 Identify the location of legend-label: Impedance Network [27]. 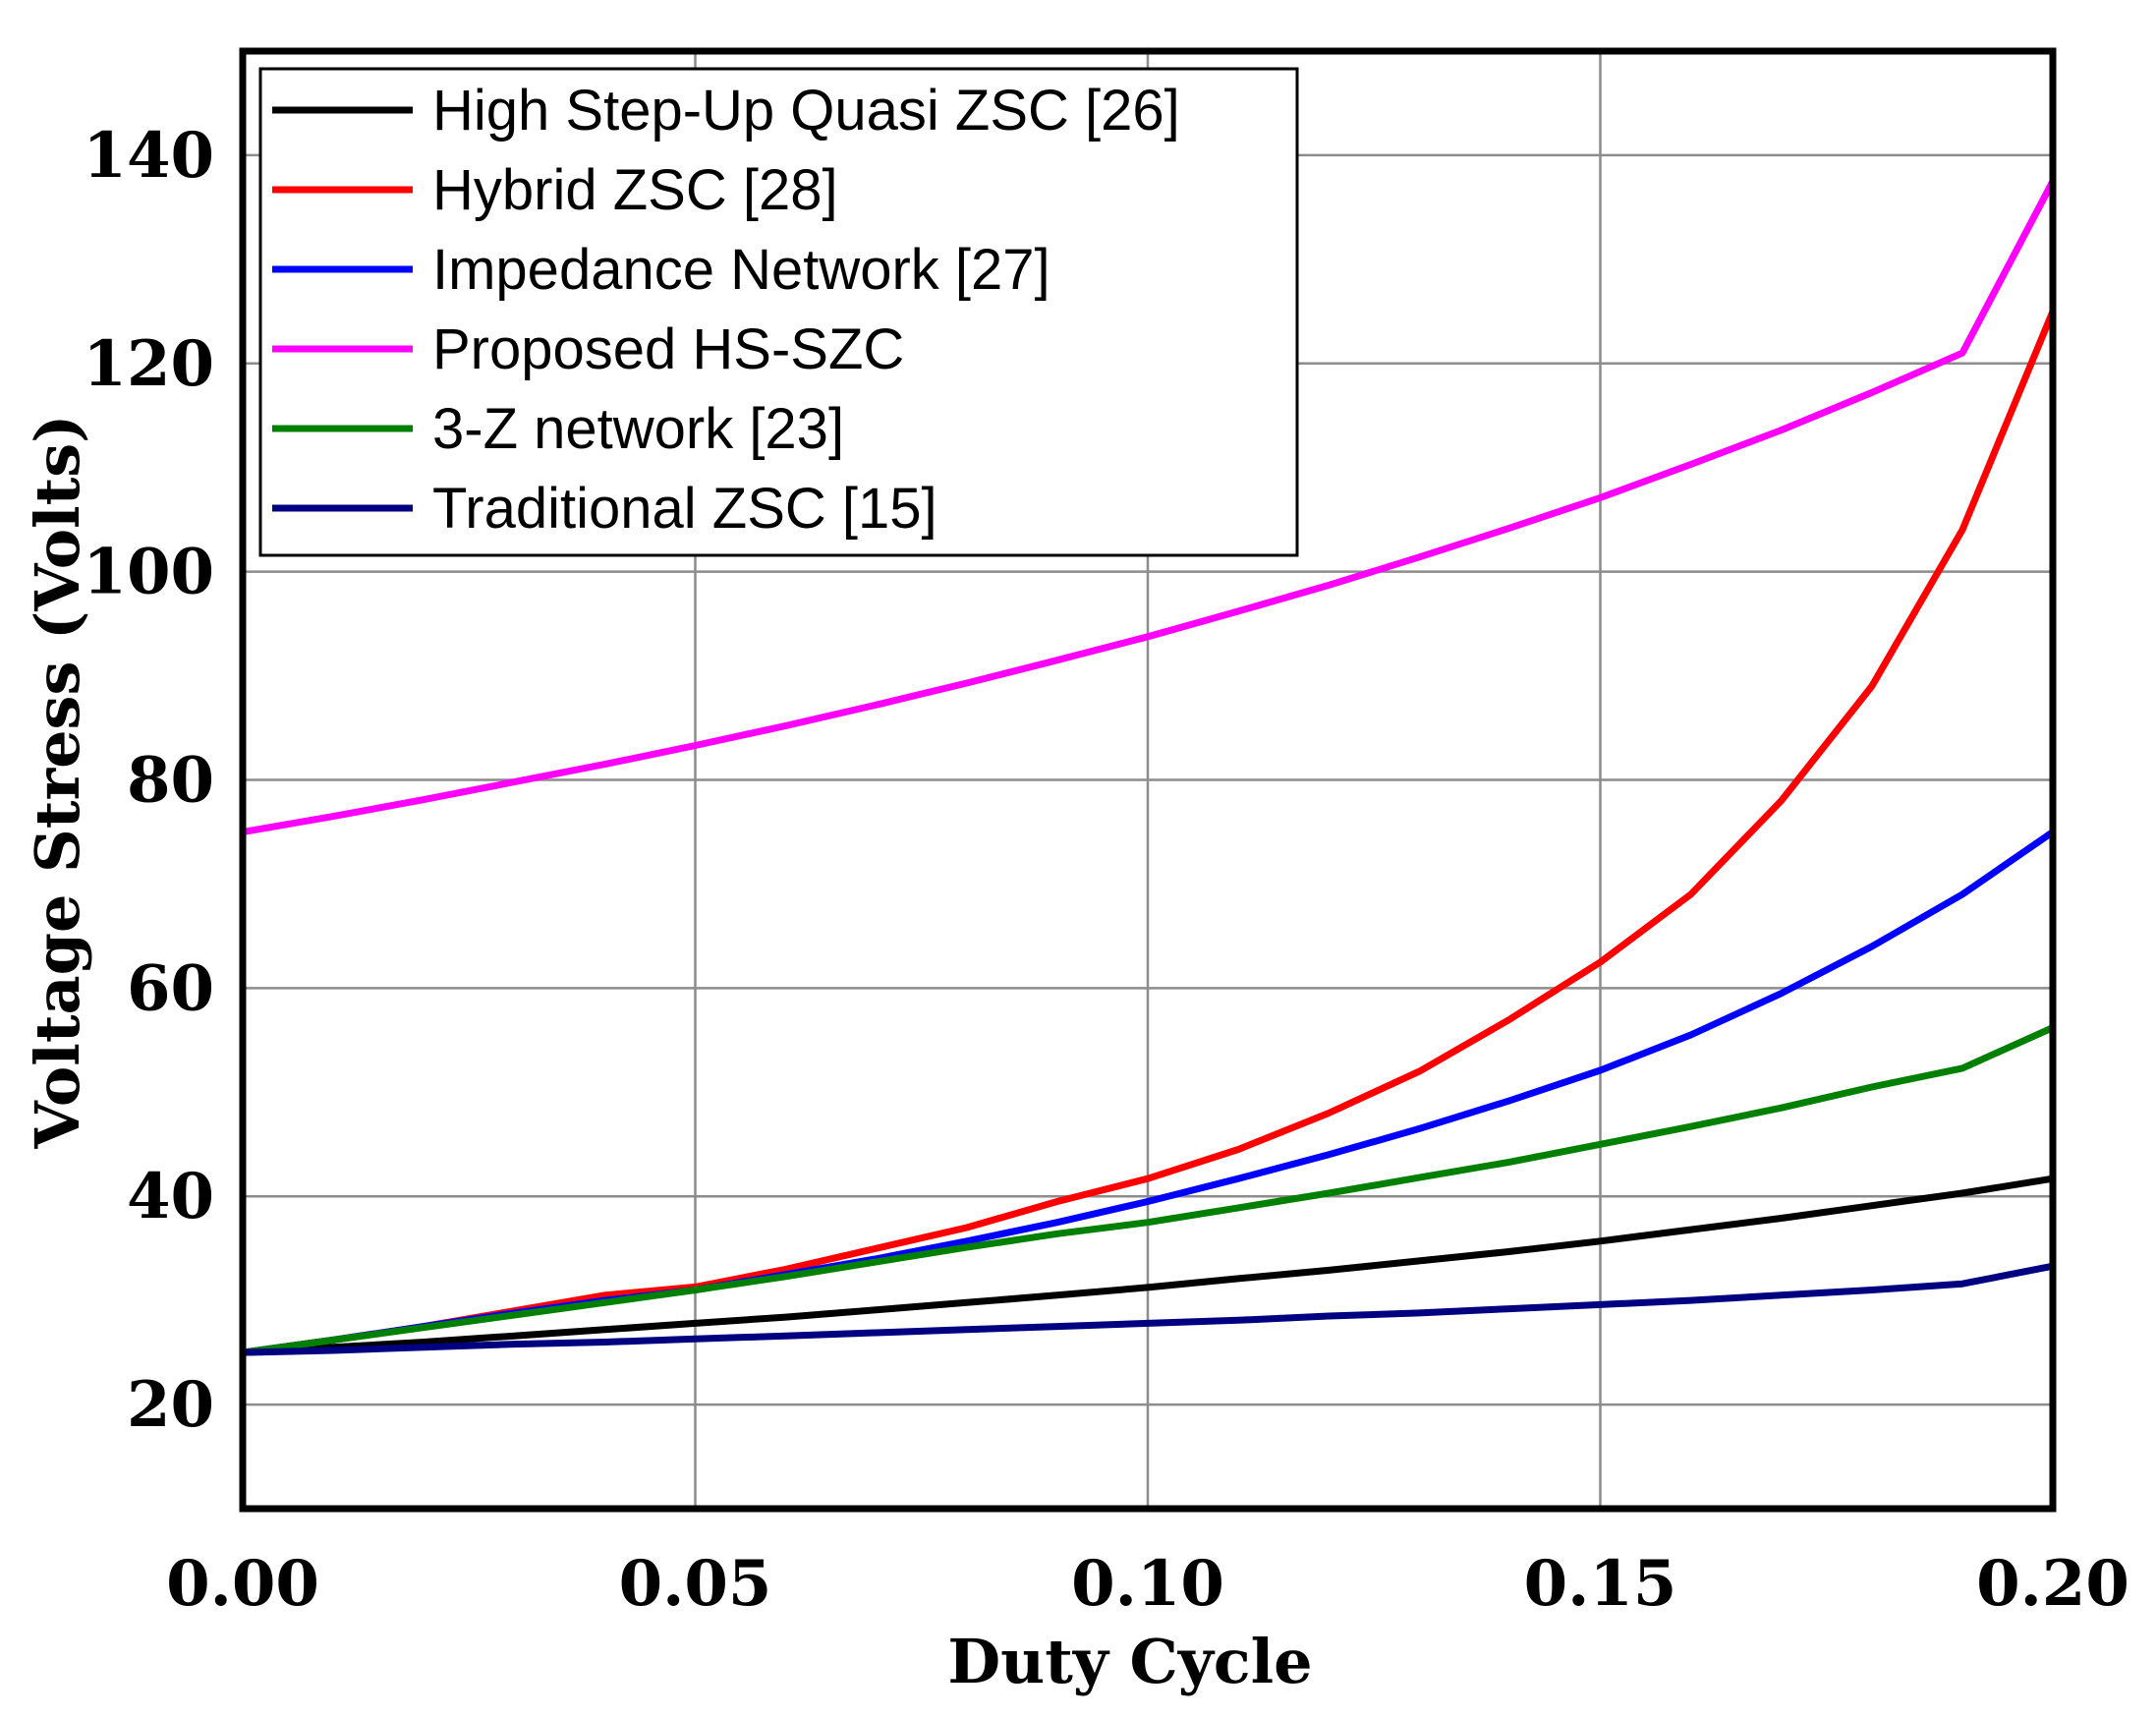
(741, 270).